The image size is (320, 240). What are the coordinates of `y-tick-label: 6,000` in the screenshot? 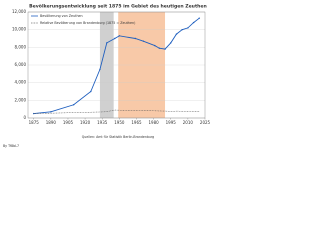 It's located at (21, 64).